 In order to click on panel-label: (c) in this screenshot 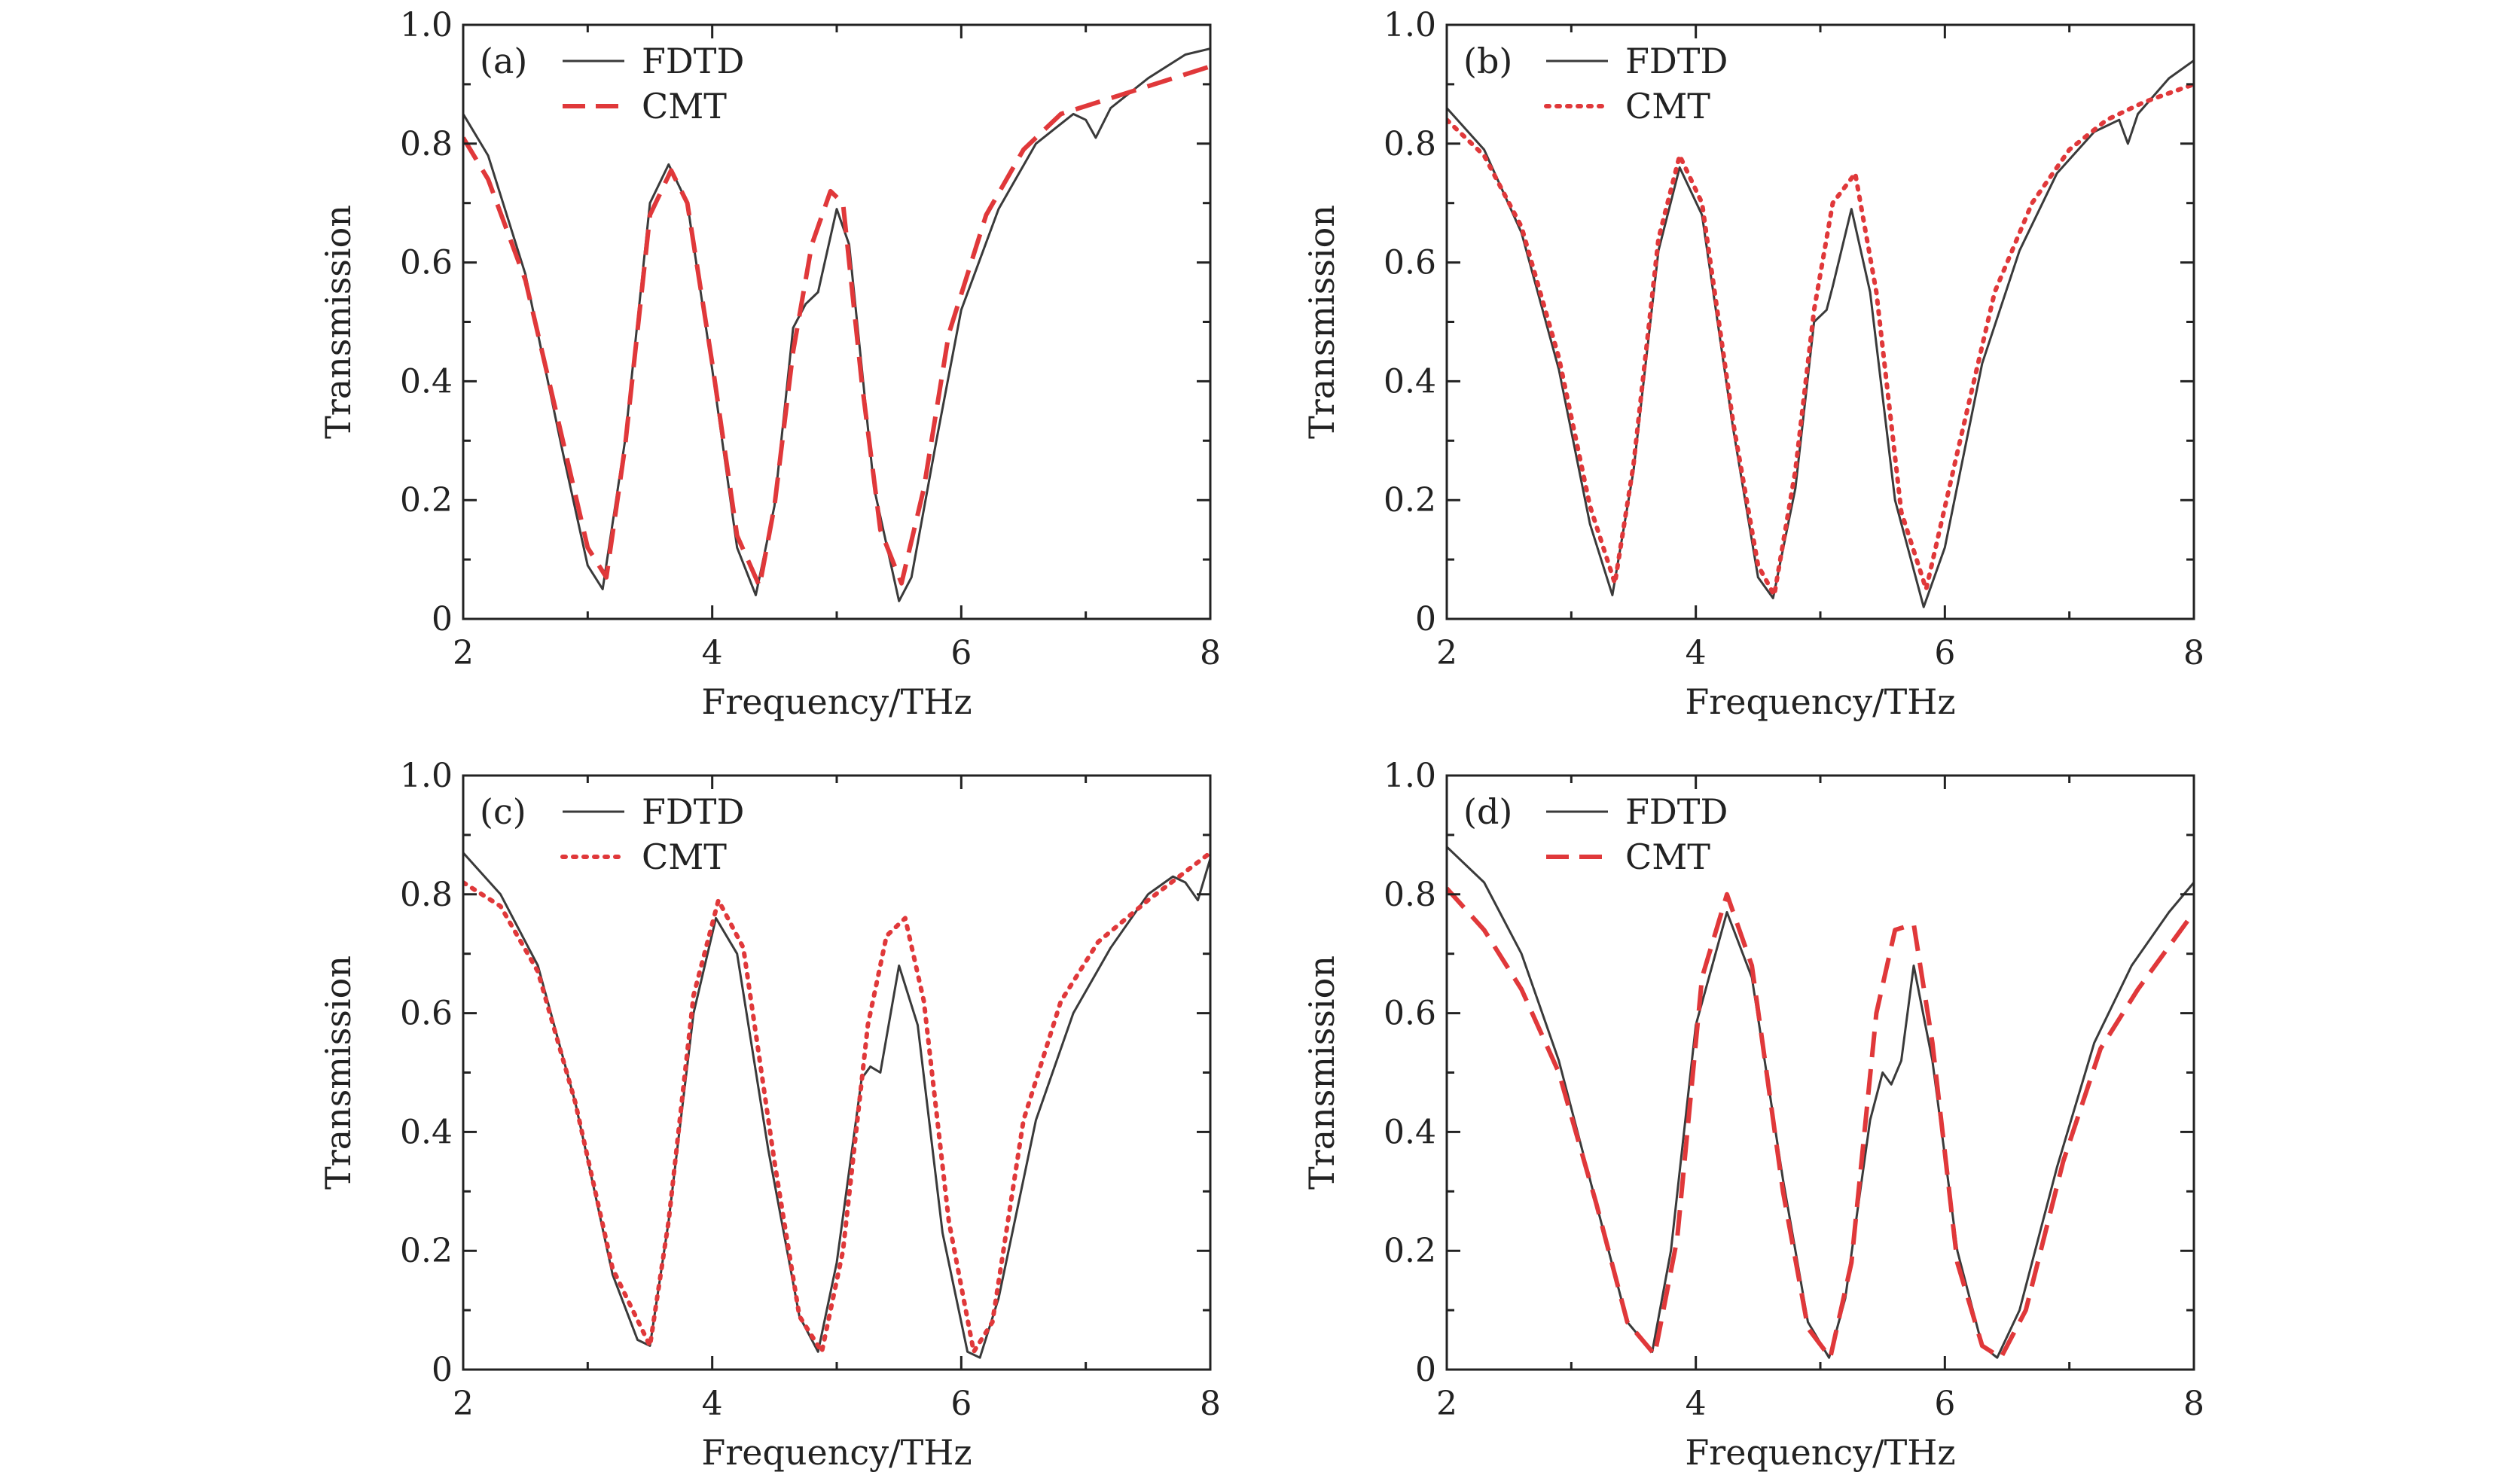, I will do `click(503, 812)`.